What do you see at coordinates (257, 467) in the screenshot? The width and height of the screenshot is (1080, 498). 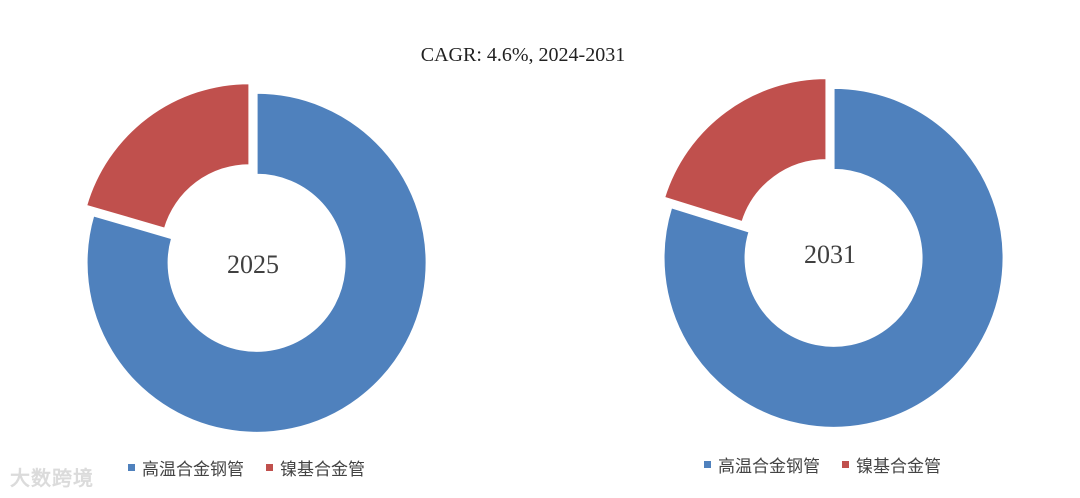 I see `legend-2025: 高温合金钢管 镍基合金管` at bounding box center [257, 467].